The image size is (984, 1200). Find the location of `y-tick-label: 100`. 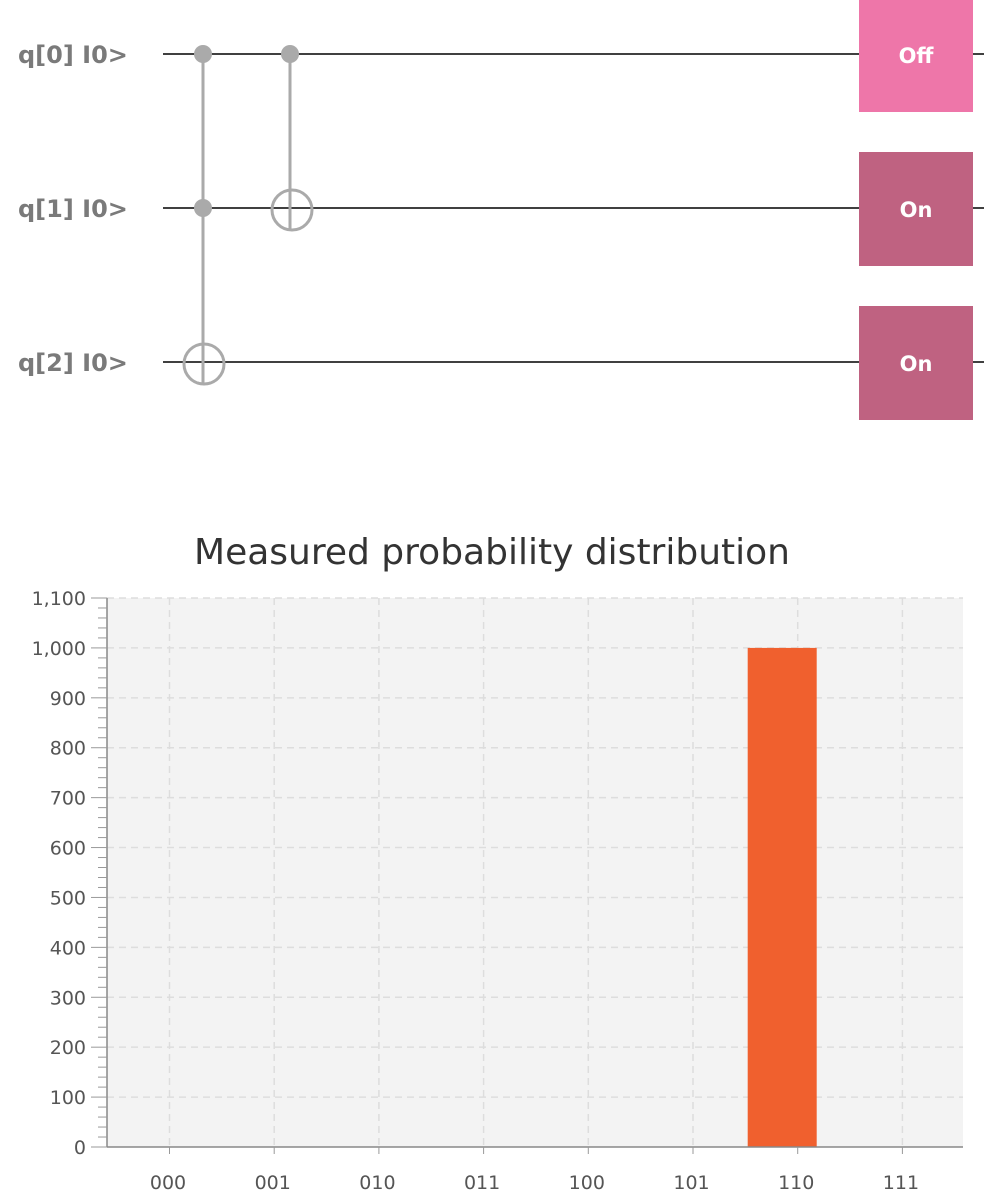

y-tick-label: 100 is located at coordinates (68, 1098).